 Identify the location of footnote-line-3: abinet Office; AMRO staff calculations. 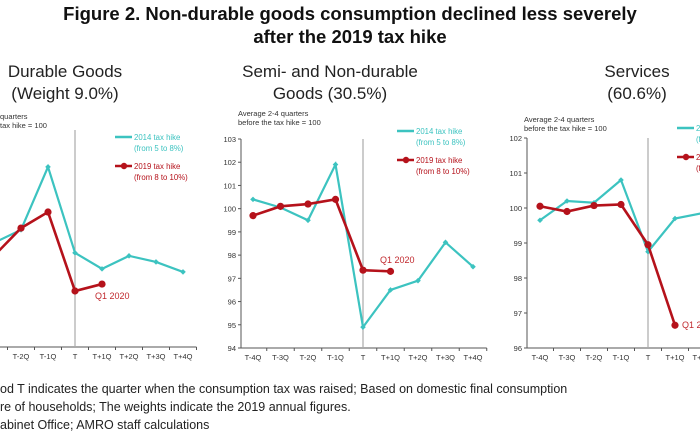
(104, 425).